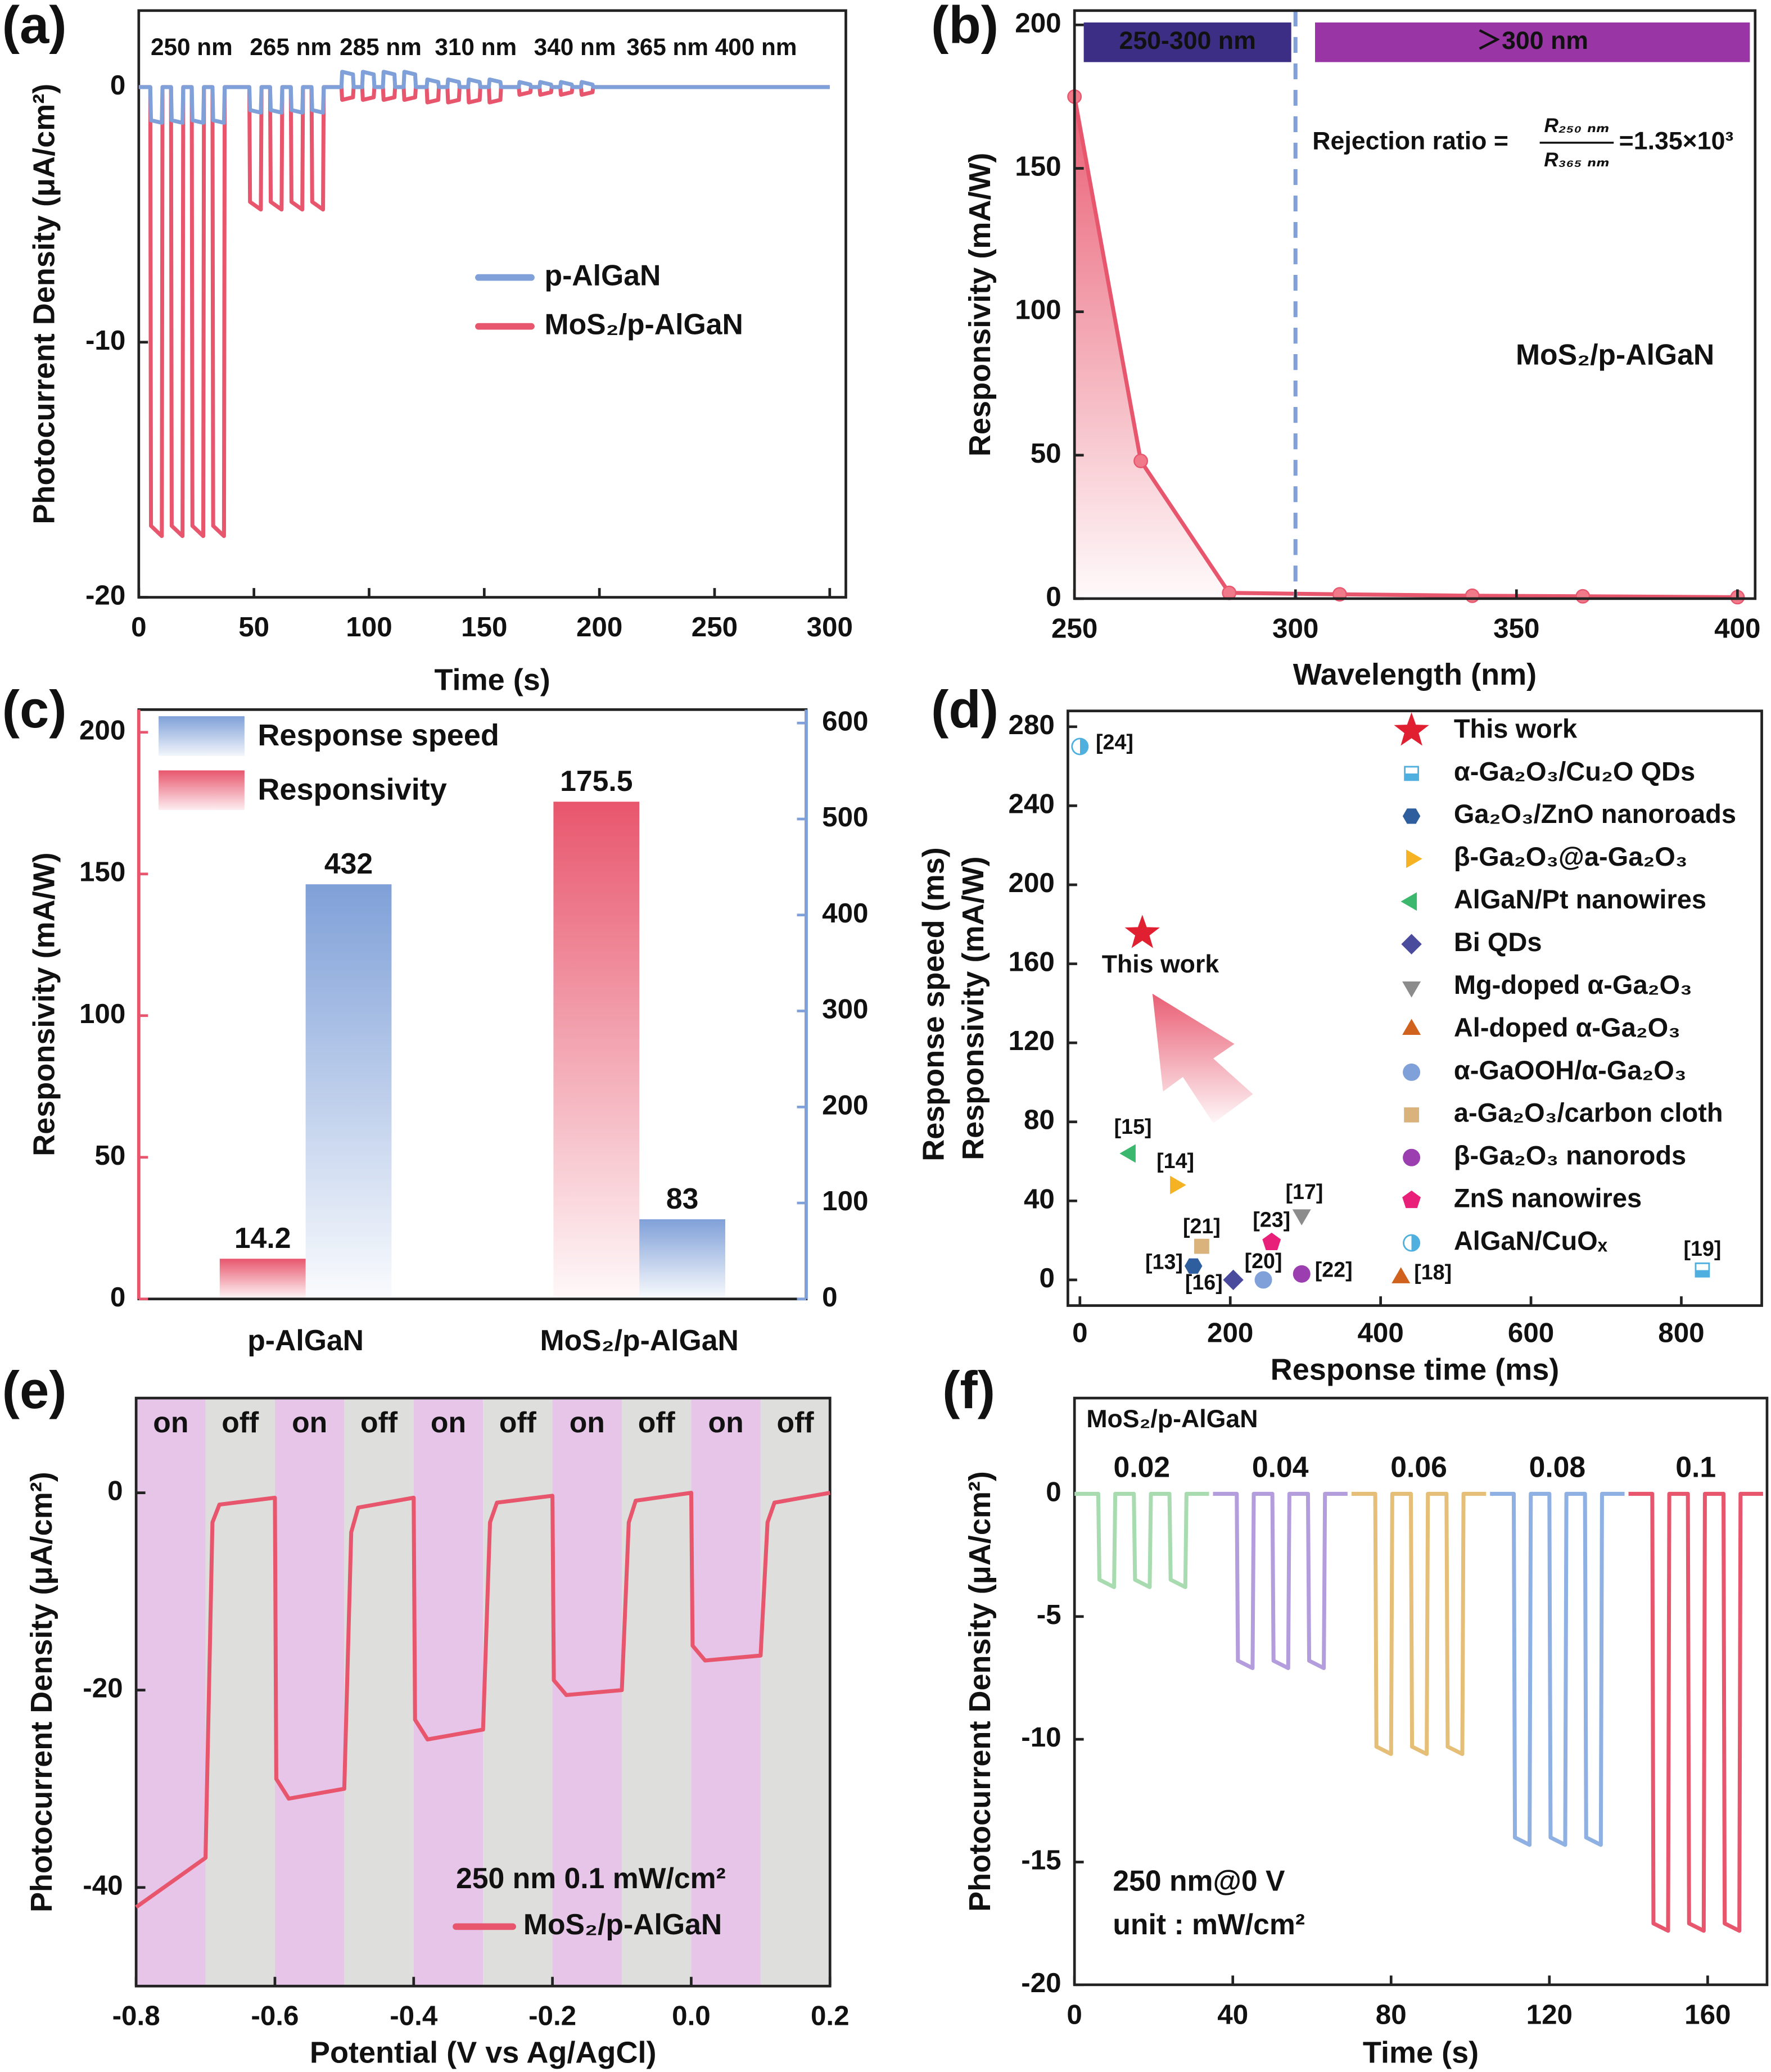  I want to click on wavelength-label: 400 nm, so click(756, 47).